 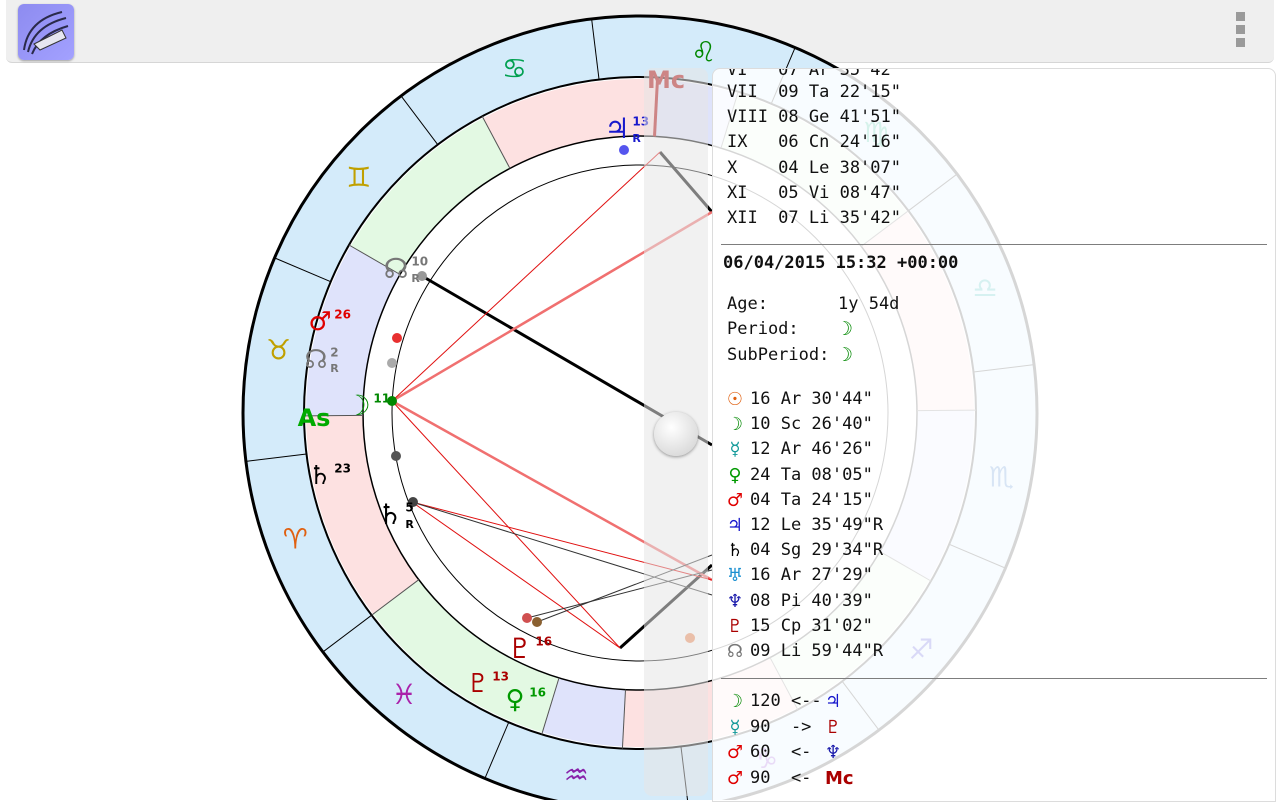 What do you see at coordinates (735, 576) in the screenshot?
I see `planet-icon: ♅` at bounding box center [735, 576].